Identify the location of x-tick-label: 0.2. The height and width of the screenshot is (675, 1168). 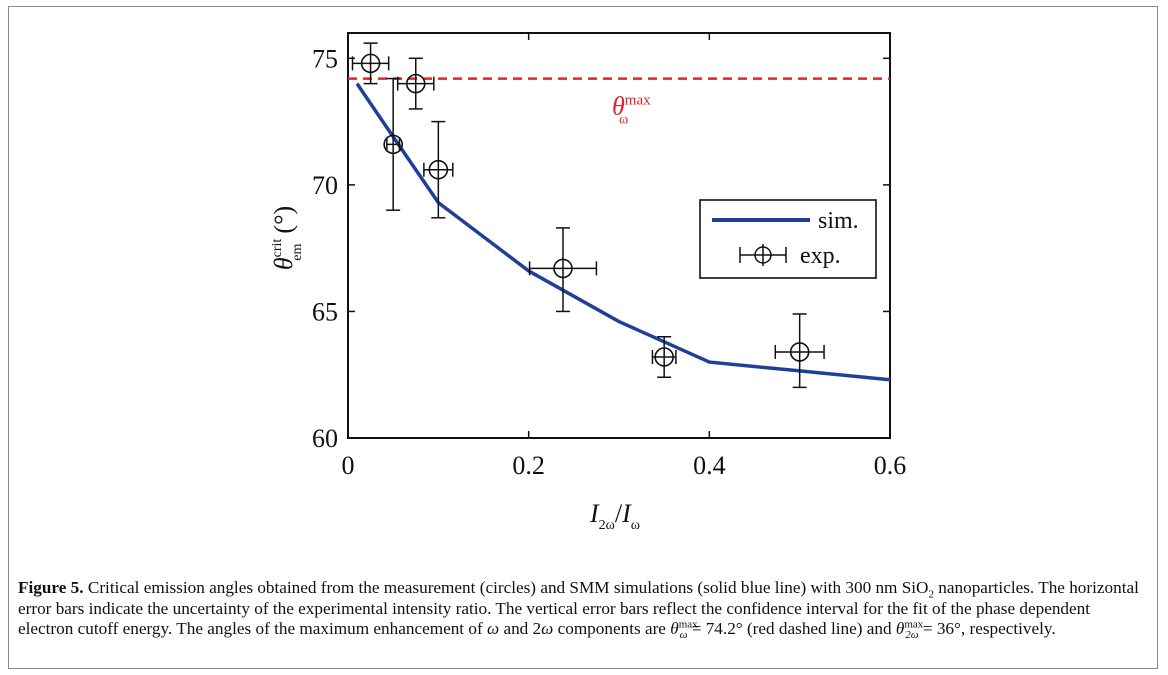
(528, 465).